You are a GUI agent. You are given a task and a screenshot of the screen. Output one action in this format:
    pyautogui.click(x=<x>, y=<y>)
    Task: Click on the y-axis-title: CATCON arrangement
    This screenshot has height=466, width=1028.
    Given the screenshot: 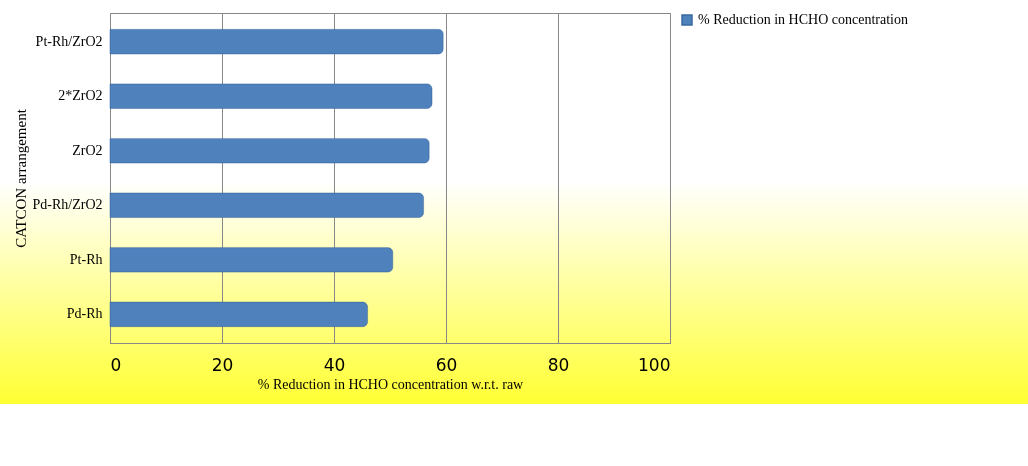 What is the action you would take?
    pyautogui.click(x=20, y=178)
    